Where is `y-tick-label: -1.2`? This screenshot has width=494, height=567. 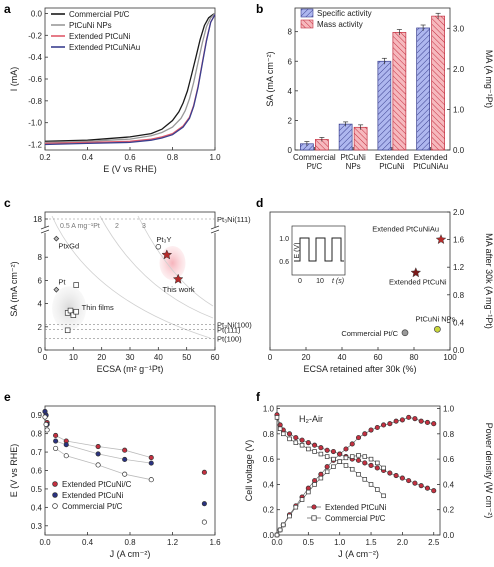 y-tick-label: -1.2 is located at coordinates (35, 145).